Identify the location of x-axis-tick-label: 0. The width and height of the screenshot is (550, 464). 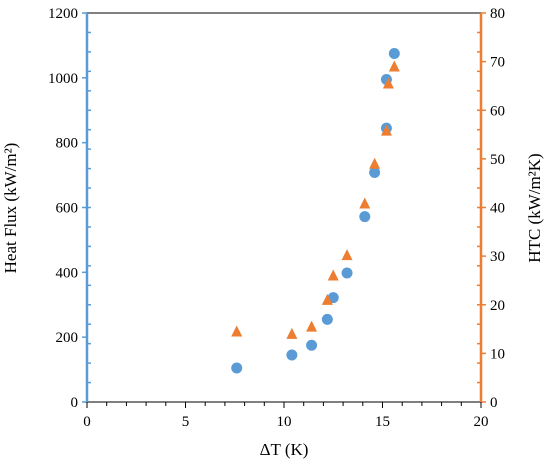
(87, 422).